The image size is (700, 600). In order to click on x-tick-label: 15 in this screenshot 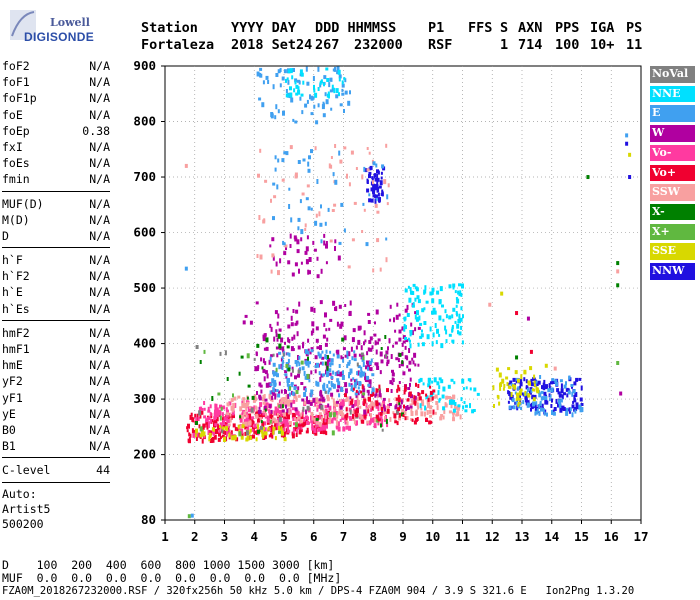, I will do `click(581, 536)`.